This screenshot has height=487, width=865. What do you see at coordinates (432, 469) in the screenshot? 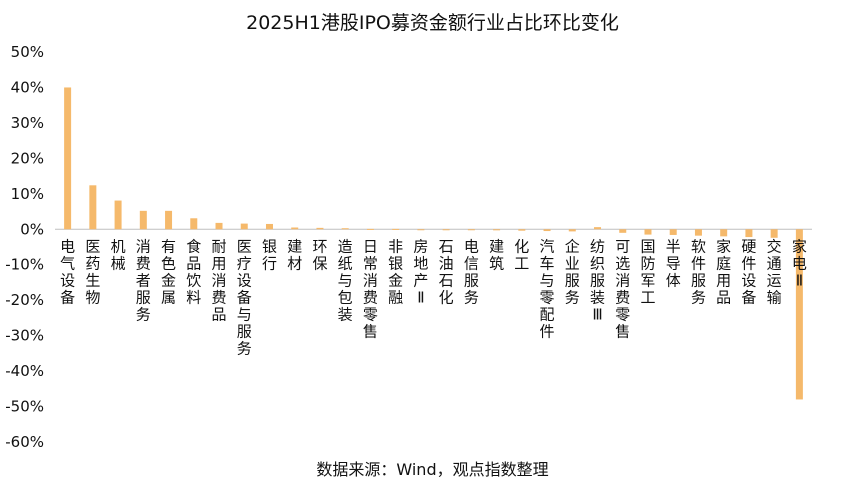
I see `source-note: 数据来源：Wind，观点指数整理` at bounding box center [432, 469].